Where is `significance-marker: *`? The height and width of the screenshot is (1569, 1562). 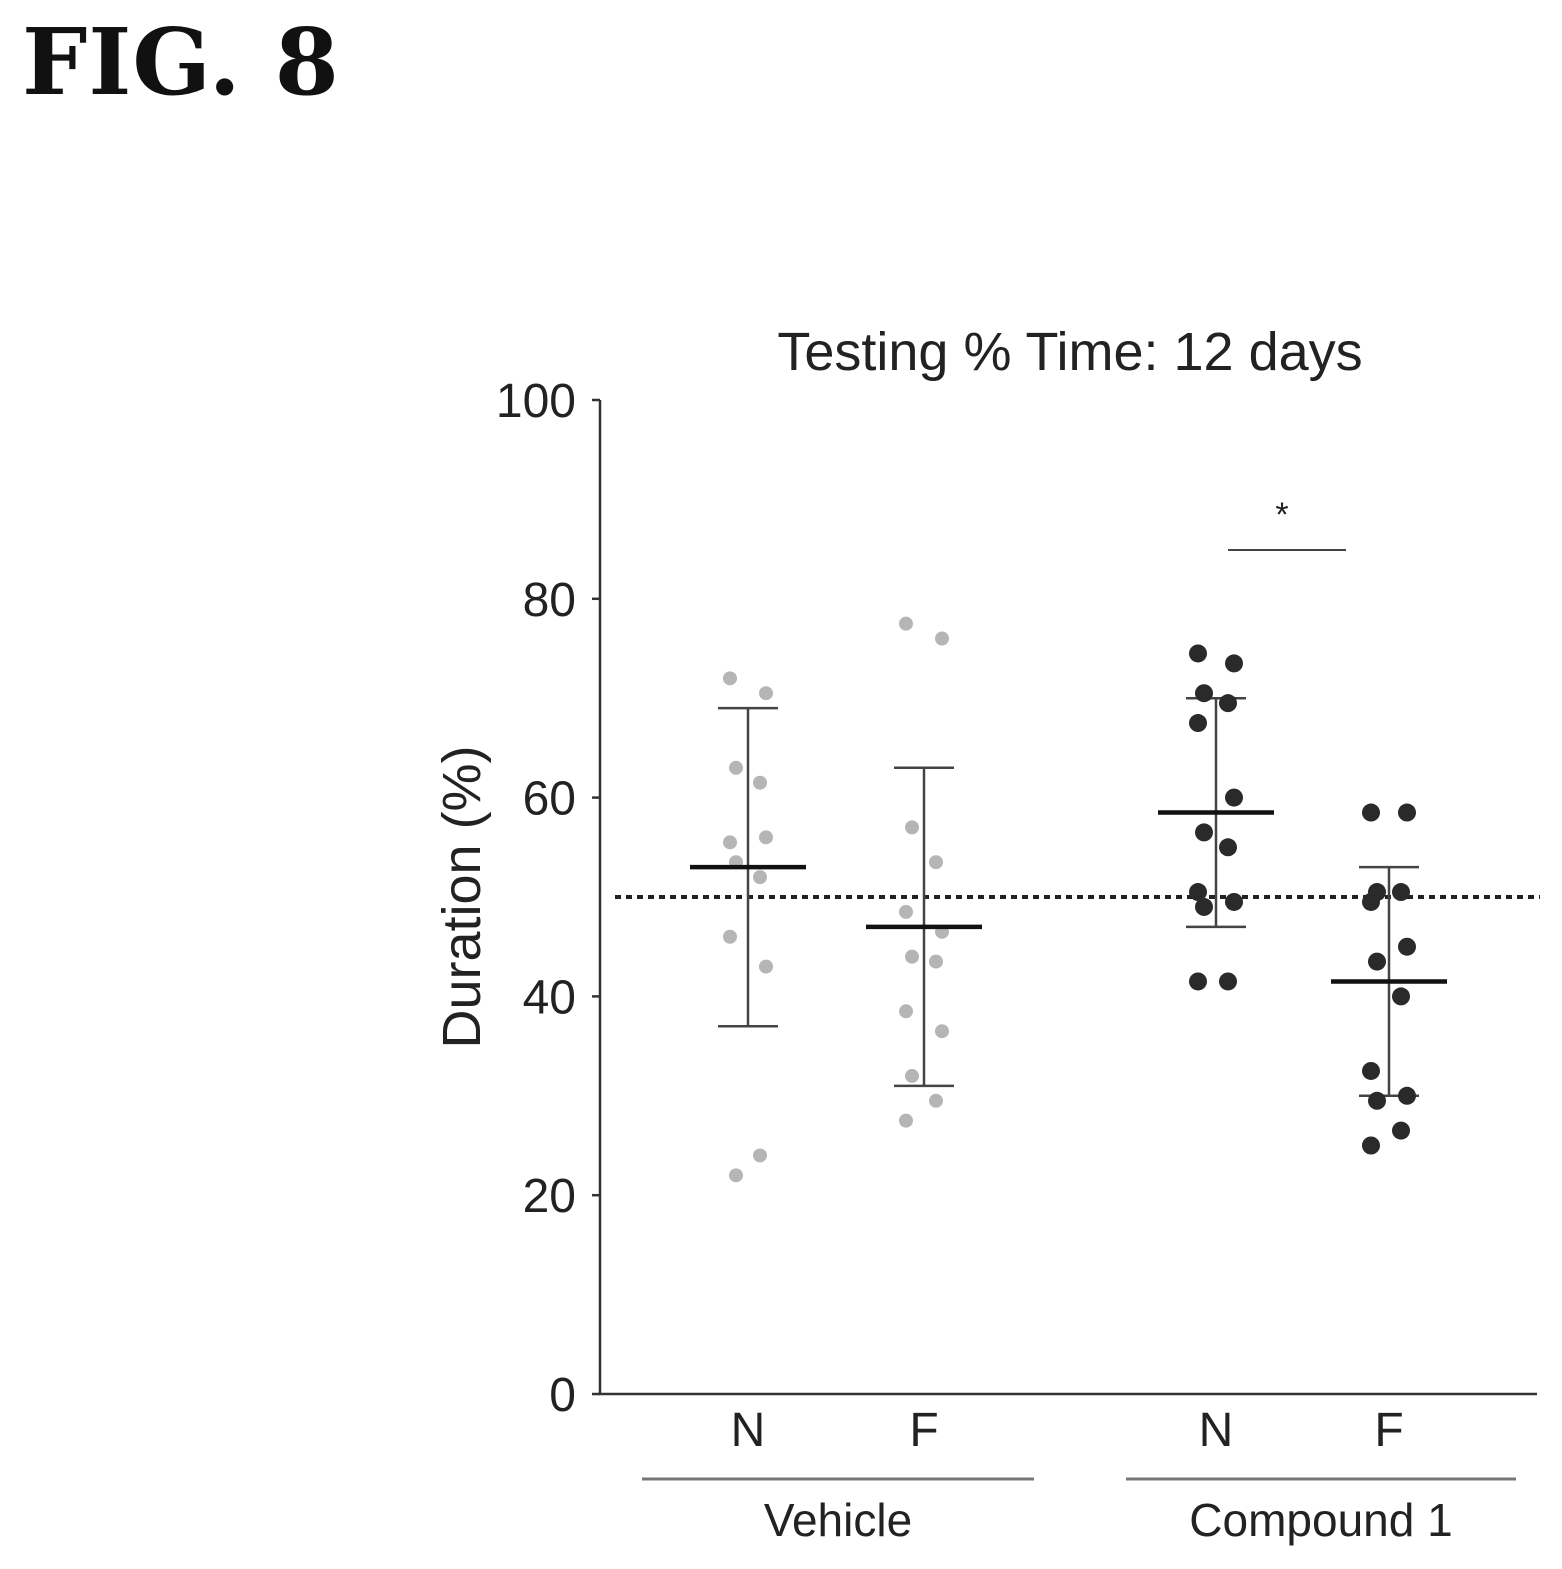
significance-marker: * is located at coordinates (1287, 523).